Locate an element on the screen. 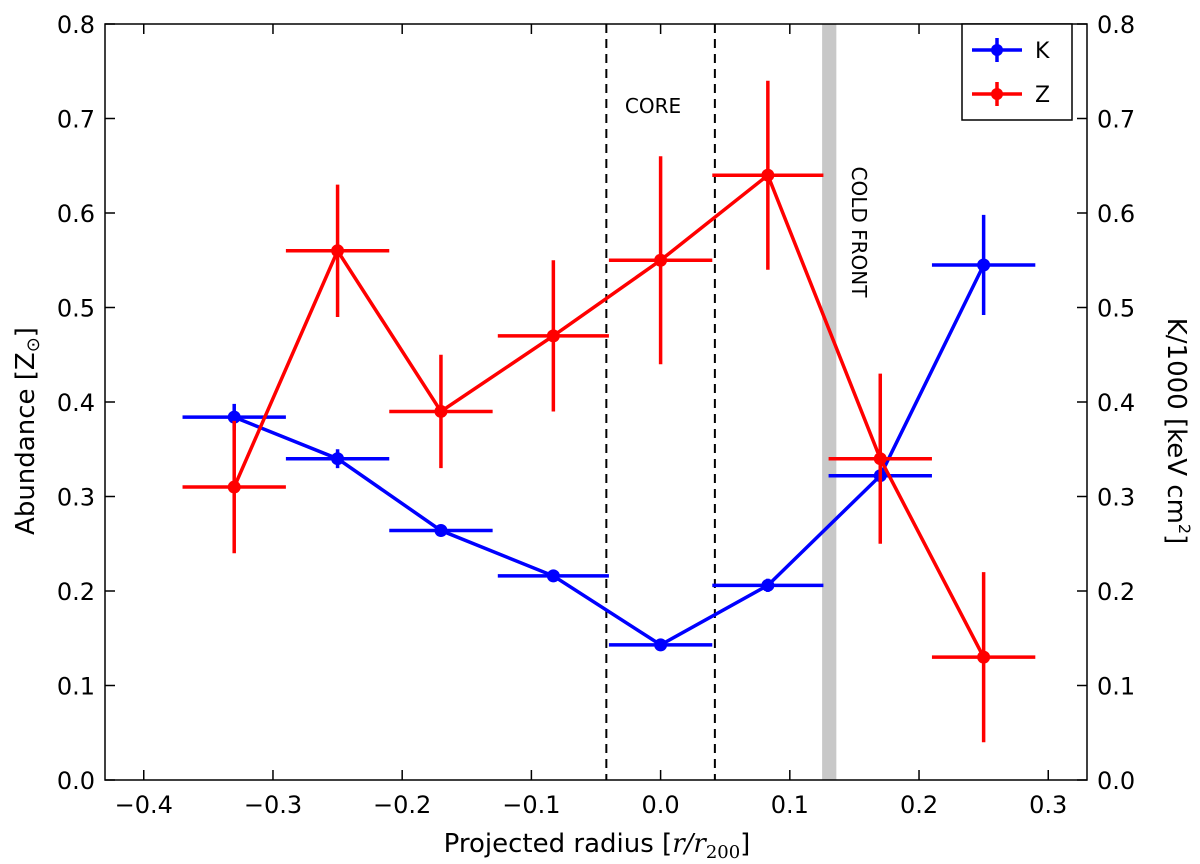 This screenshot has width=1200, height=864. x-axis-label: Projected radius [r/r200] is located at coordinates (597, 846).